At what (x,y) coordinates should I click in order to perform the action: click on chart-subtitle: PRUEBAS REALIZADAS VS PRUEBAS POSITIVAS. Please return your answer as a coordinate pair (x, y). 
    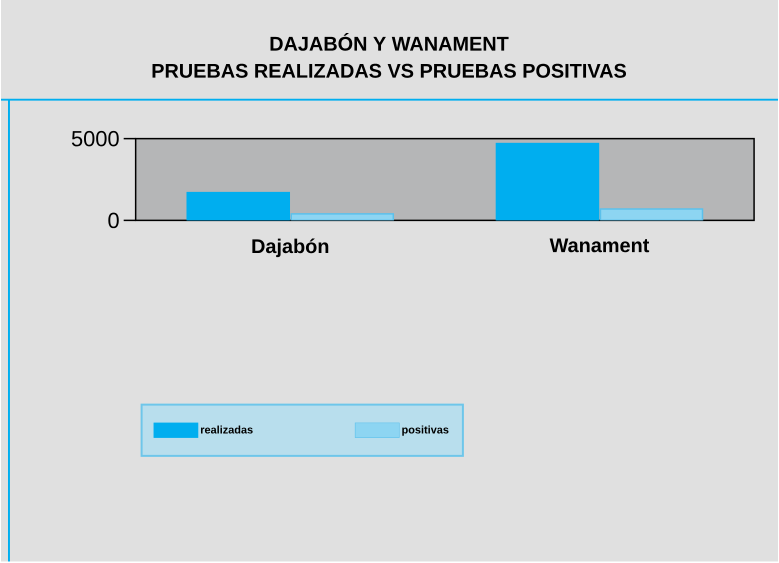
    Looking at the image, I should click on (389, 71).